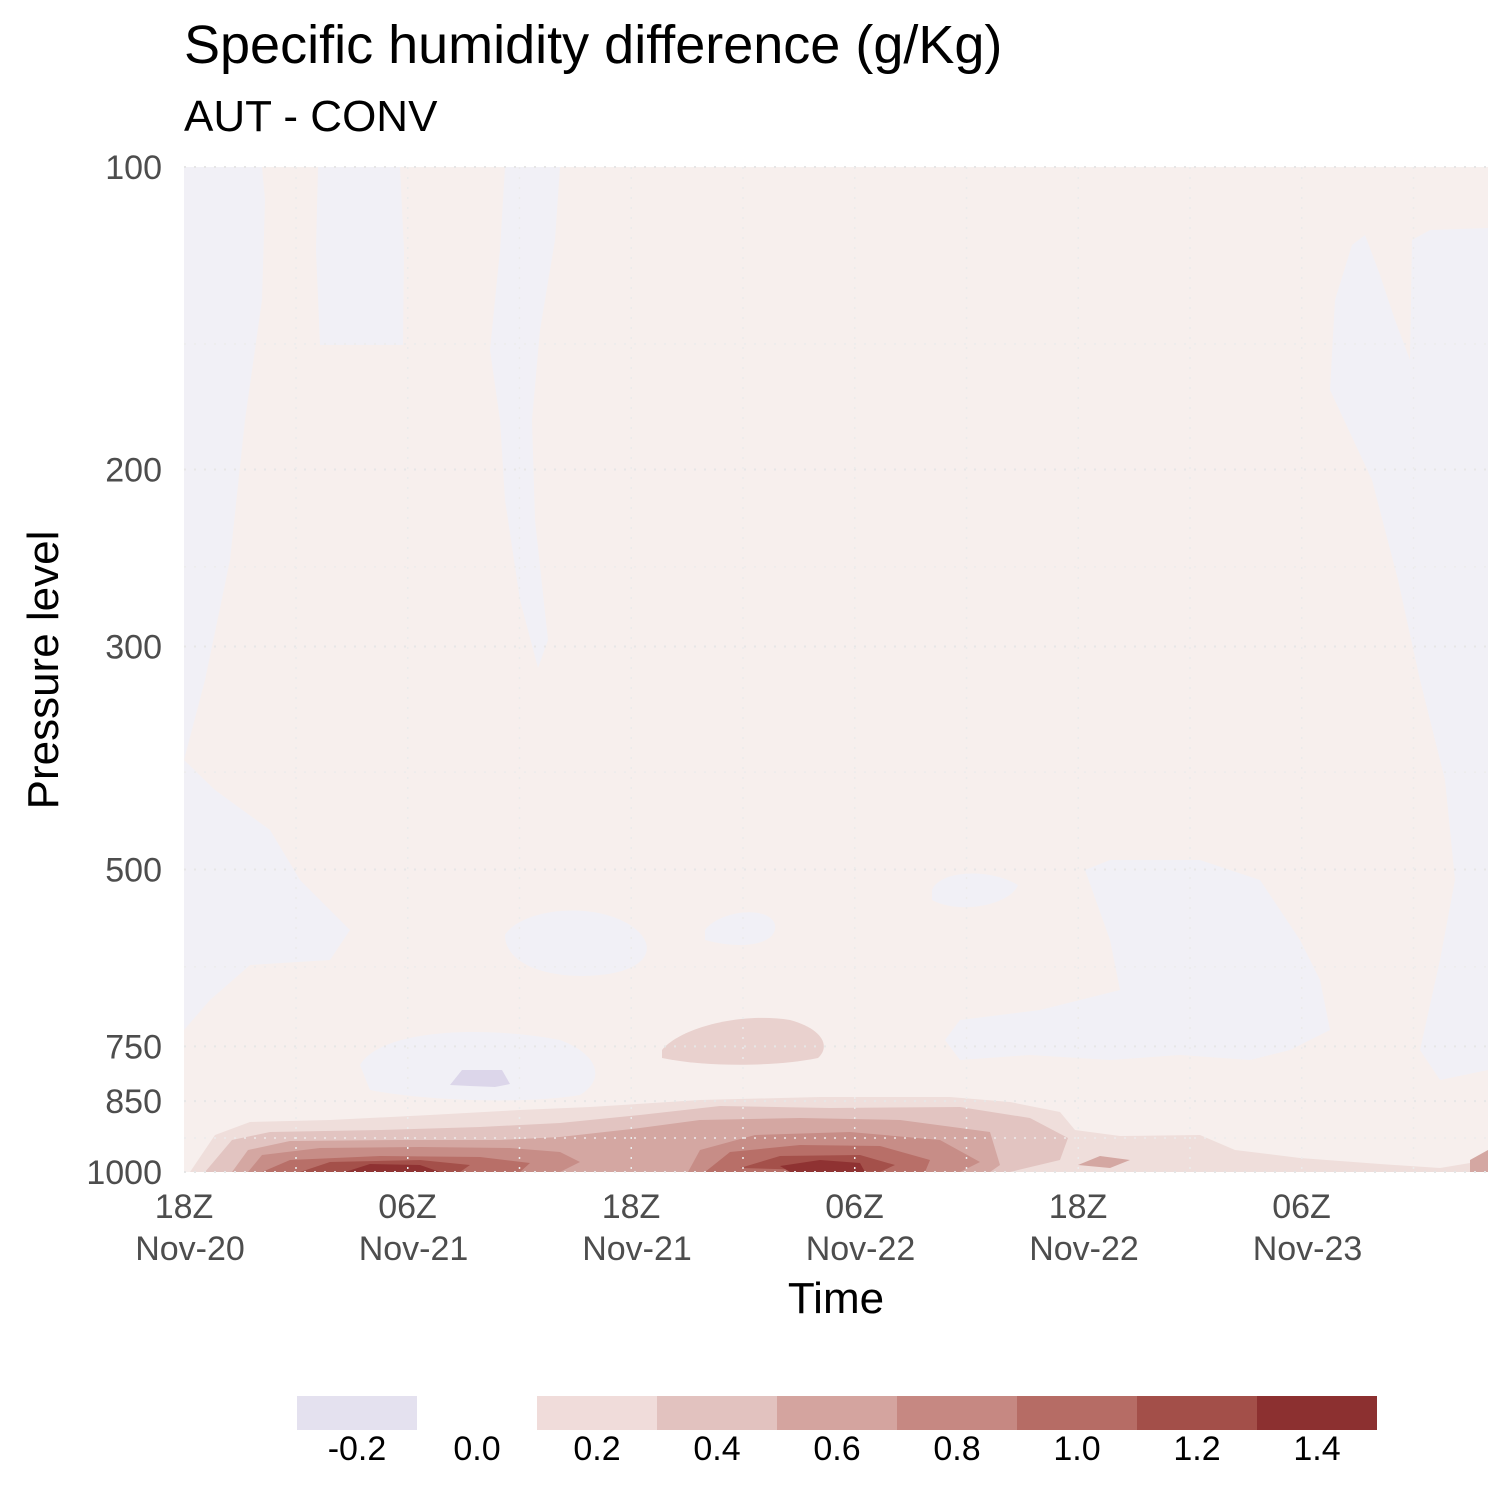 The image size is (1512, 1512). Describe the element at coordinates (414, 1249) in the screenshot. I see `x-tick-date-1: Nov-21` at that location.